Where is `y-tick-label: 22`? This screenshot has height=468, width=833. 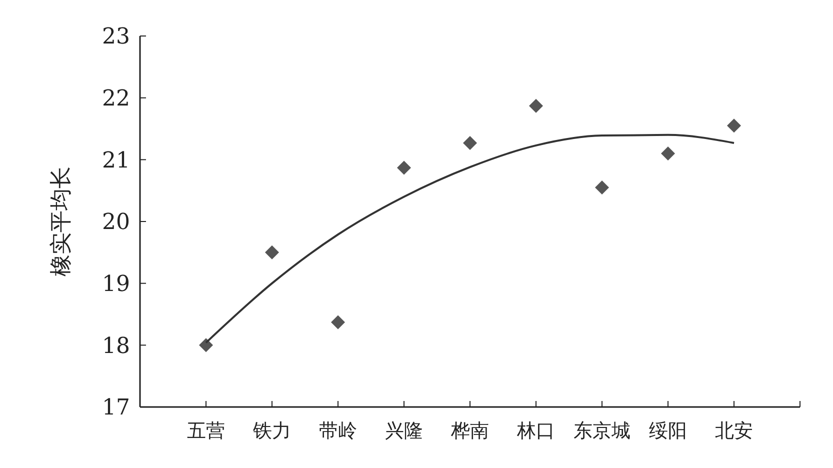
y-tick-label: 22 is located at coordinates (116, 99).